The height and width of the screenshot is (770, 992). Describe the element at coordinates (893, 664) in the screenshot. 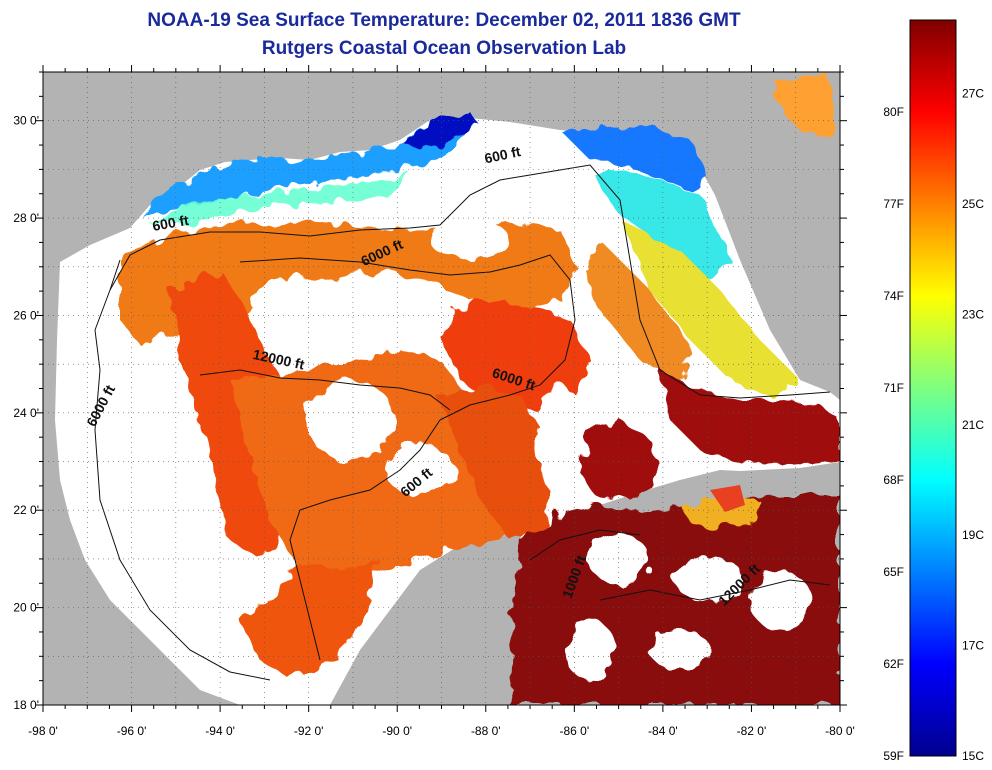

I see `colorbar-f-label: 62F` at that location.